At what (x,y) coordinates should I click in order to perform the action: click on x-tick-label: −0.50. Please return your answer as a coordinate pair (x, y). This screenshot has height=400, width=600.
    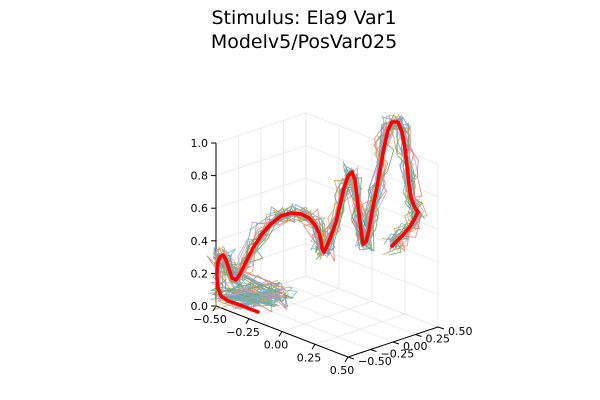
    Looking at the image, I should click on (210, 319).